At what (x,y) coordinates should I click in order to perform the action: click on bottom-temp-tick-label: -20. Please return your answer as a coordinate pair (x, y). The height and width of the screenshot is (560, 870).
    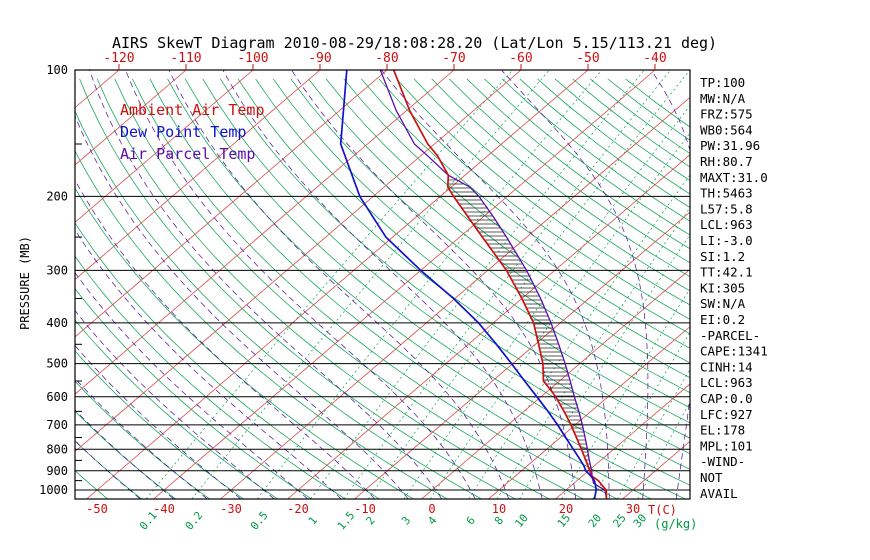
    Looking at the image, I should click on (298, 509).